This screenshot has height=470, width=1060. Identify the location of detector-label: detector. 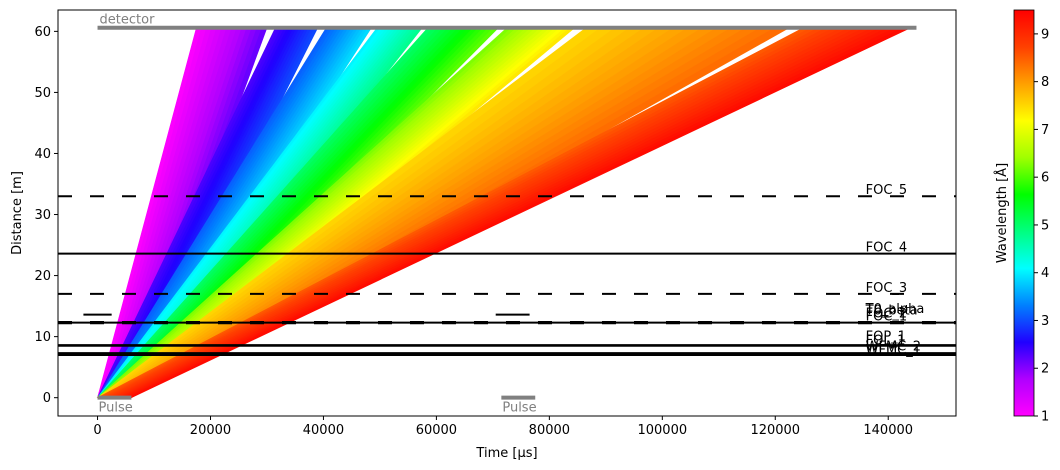
(128, 20).